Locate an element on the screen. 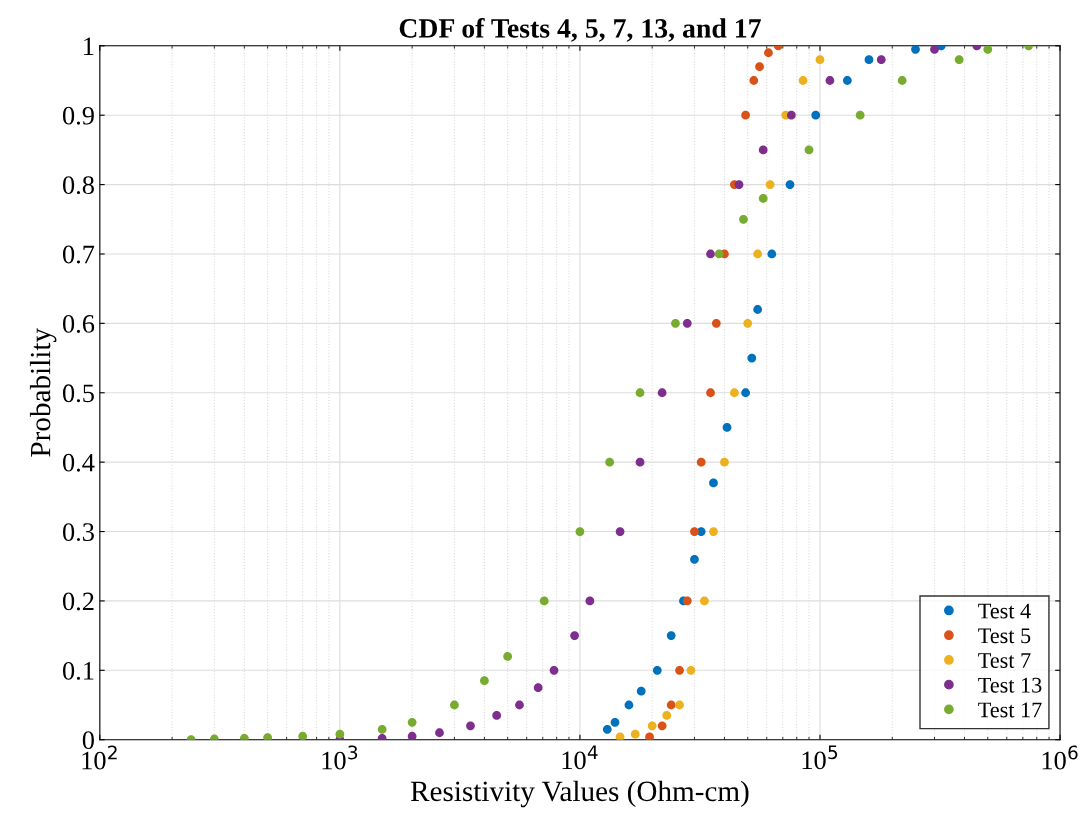 Image resolution: width=1085 pixels, height=833 pixels. y-tick-label: 0.6 is located at coordinates (78, 323).